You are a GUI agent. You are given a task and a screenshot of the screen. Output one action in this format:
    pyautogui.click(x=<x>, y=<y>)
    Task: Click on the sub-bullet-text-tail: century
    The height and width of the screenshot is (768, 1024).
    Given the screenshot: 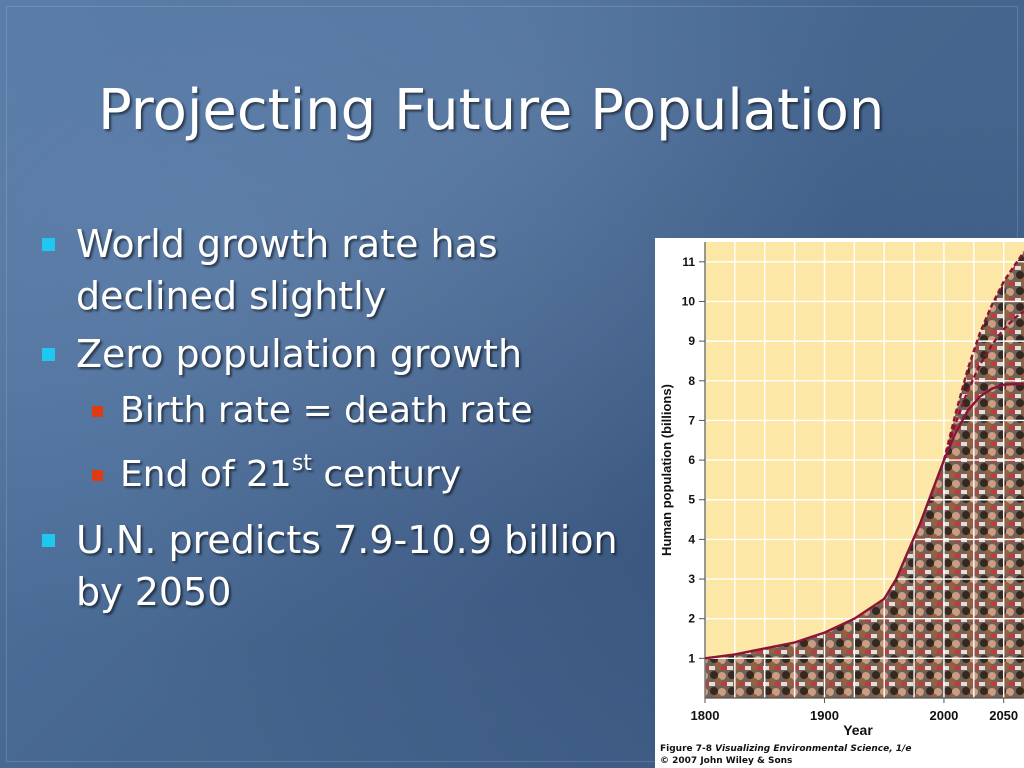 What is the action you would take?
    pyautogui.click(x=386, y=474)
    